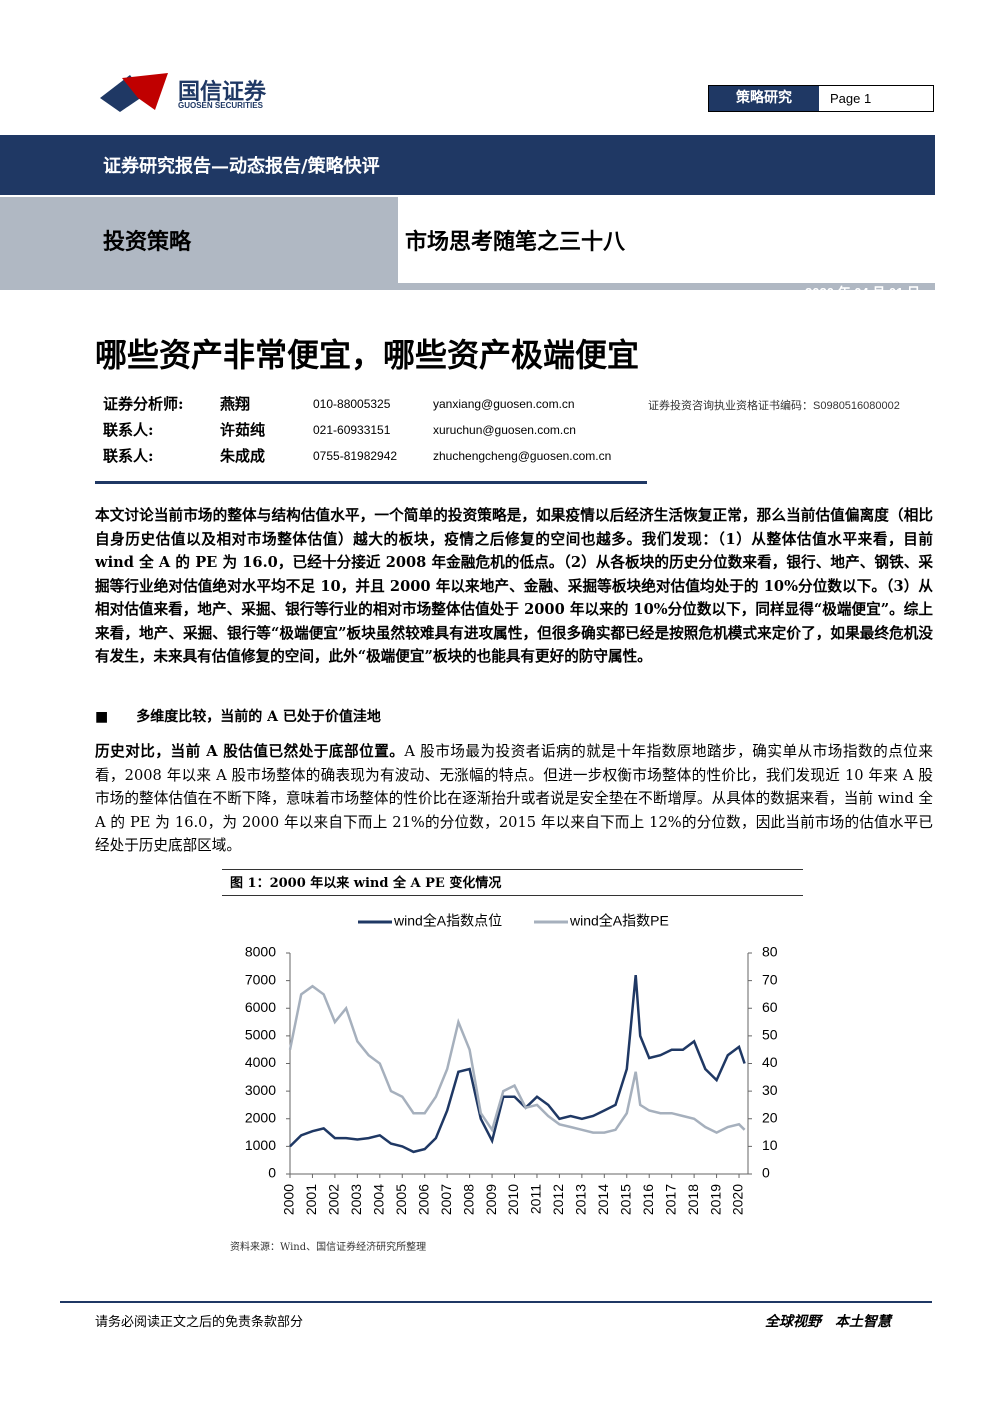 The height and width of the screenshot is (1403, 992). I want to click on x-tick-label: 2004, so click(379, 1199).